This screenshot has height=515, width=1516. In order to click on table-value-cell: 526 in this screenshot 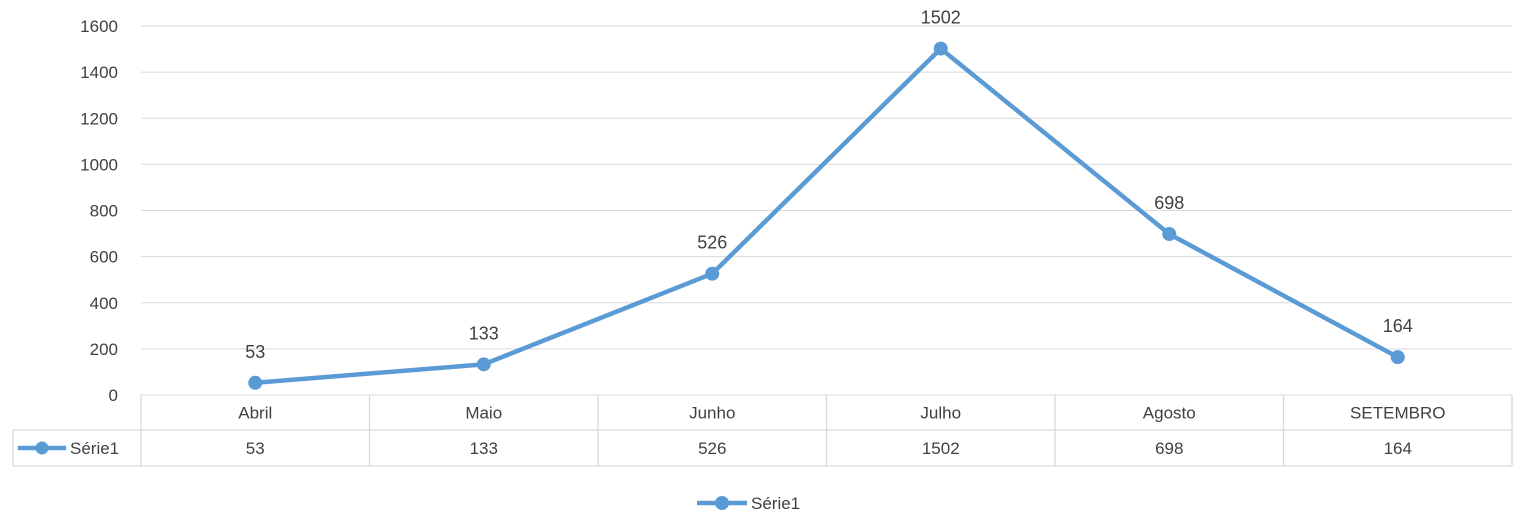, I will do `click(712, 448)`.